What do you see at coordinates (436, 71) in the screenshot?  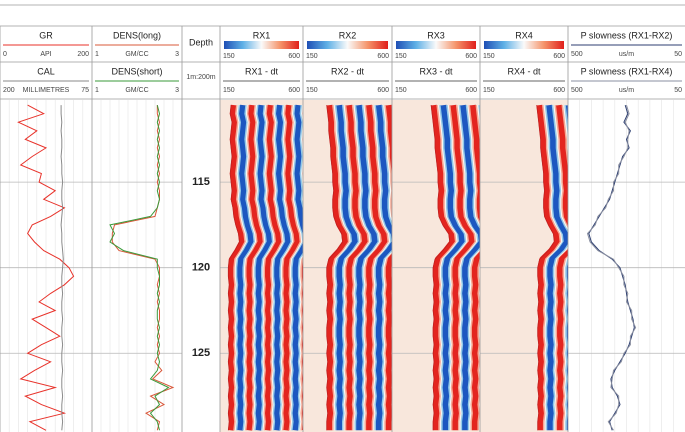 I see `dt-name: RX3 - dt` at bounding box center [436, 71].